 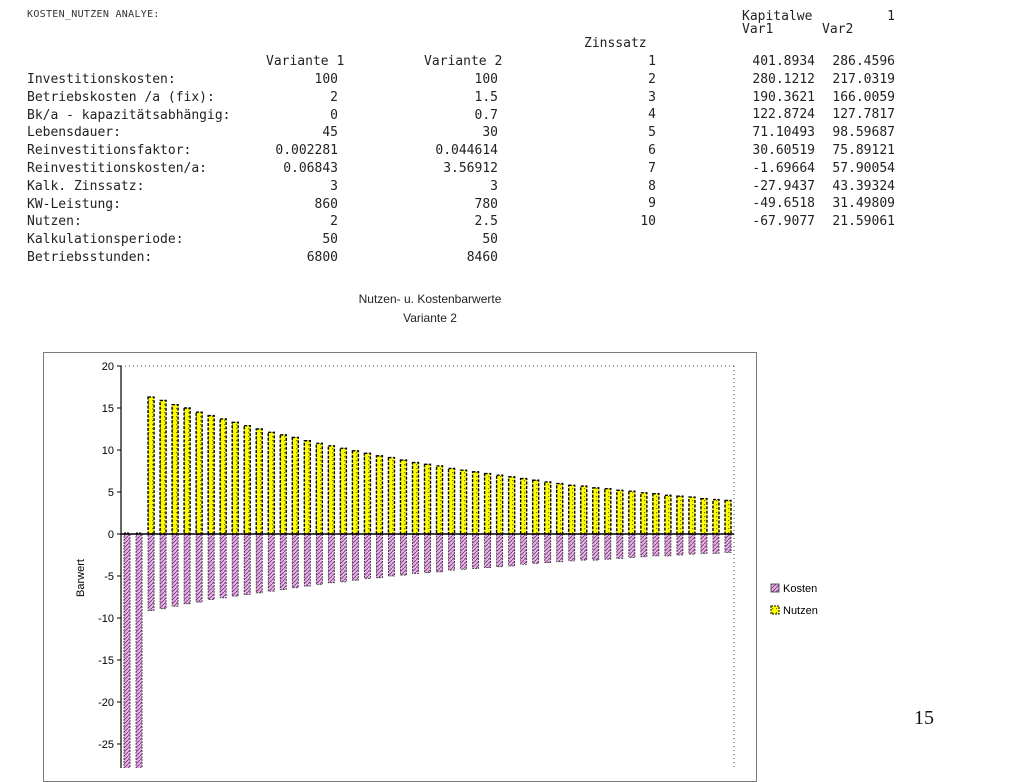 I want to click on kapitalwert-var2: 75.89121, so click(x=863, y=150).